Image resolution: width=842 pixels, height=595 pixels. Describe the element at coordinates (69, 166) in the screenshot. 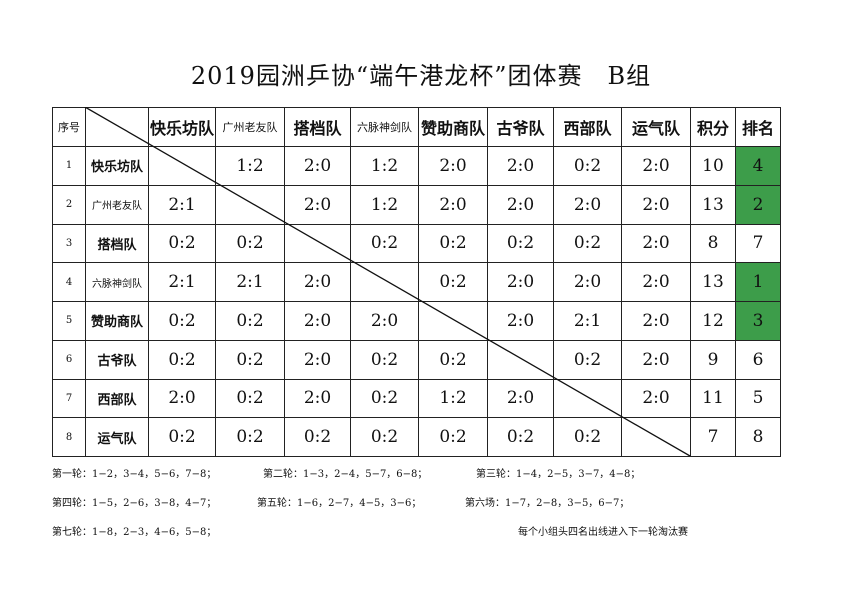

I see `seq-cell: 1` at that location.